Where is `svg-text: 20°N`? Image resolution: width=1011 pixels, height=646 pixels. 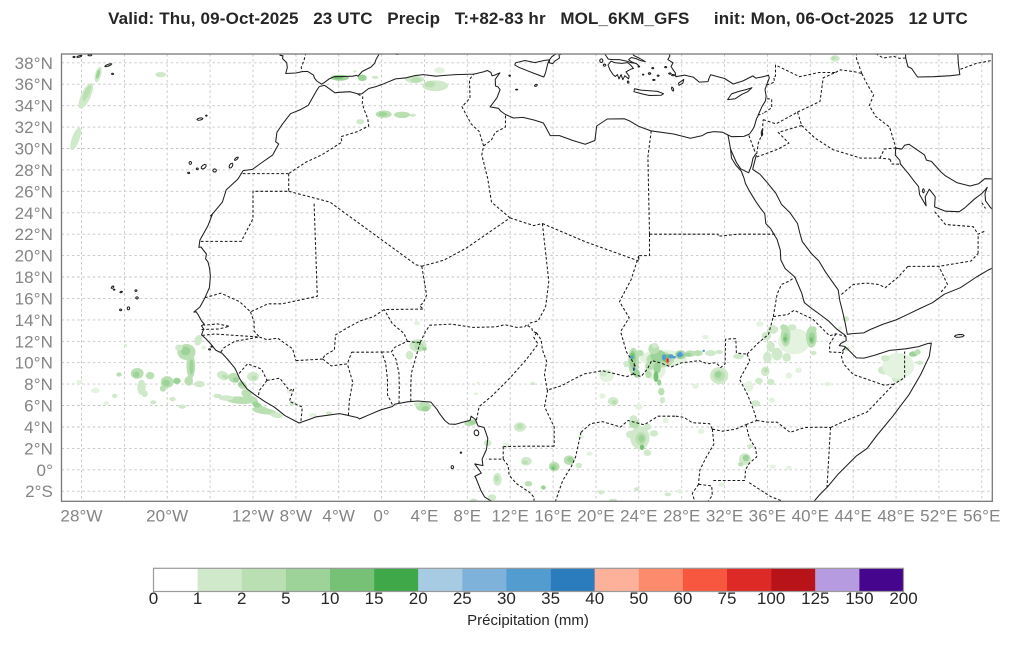
svg-text: 20°N is located at coordinates (34, 256).